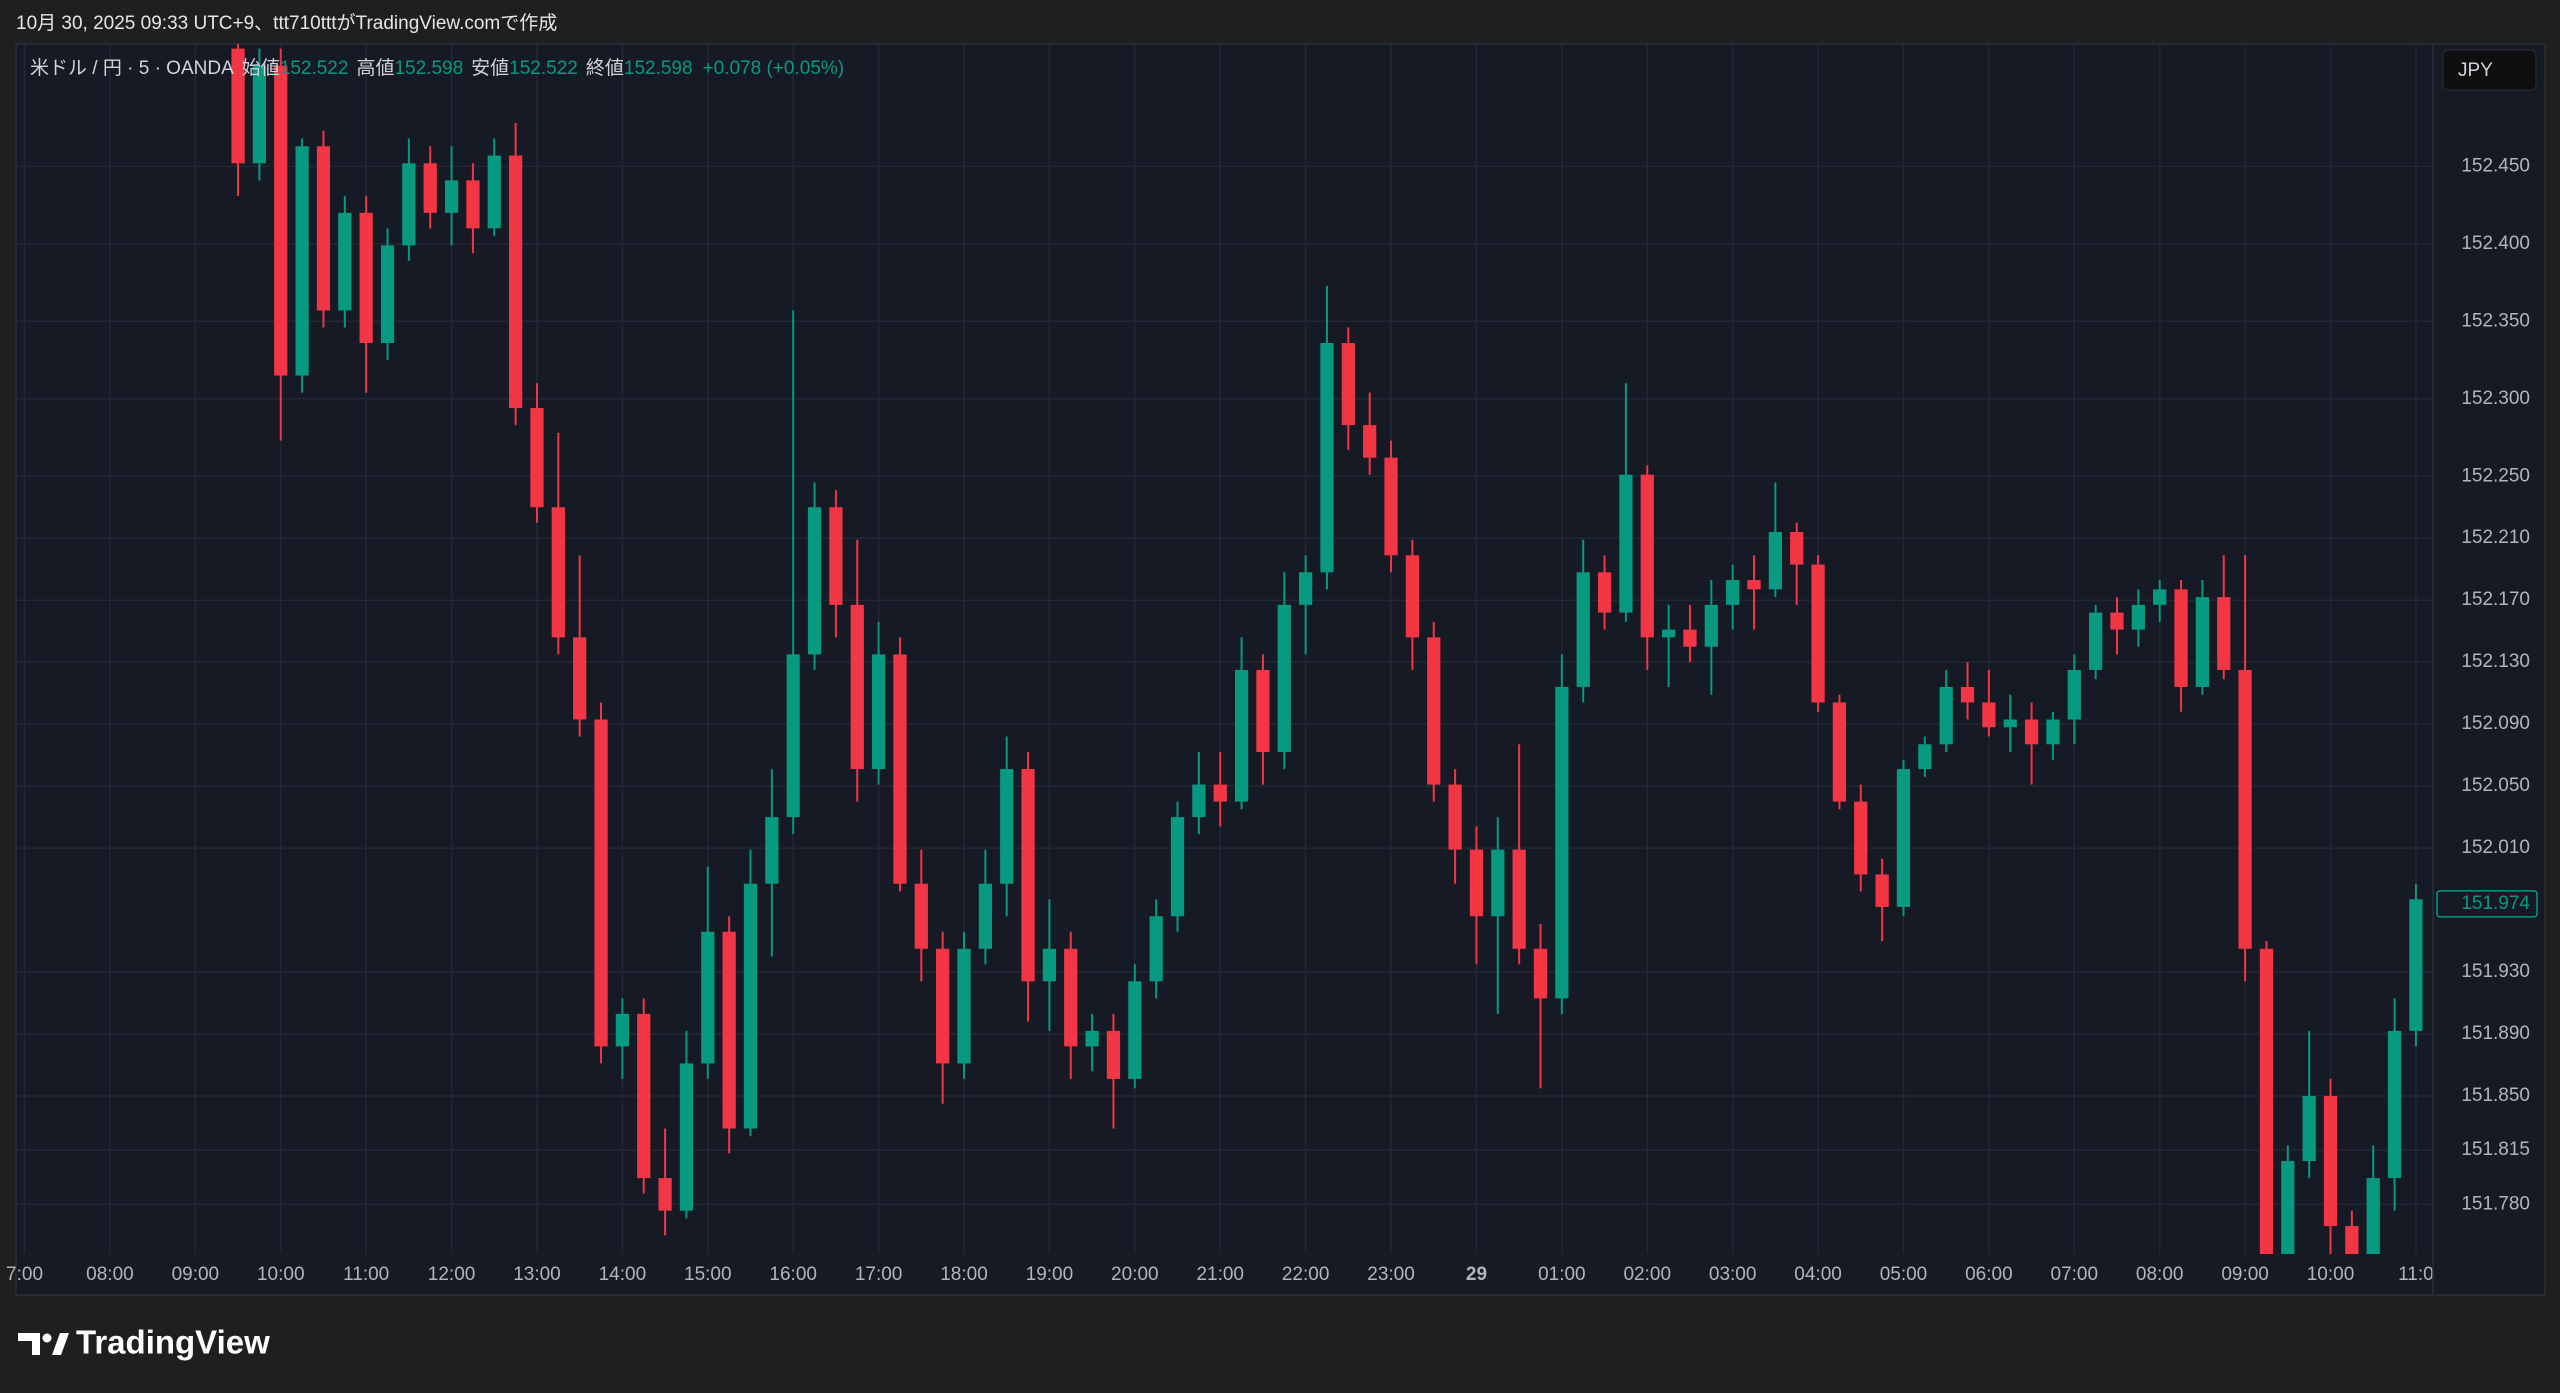 The image size is (2560, 1393). What do you see at coordinates (2475, 70) in the screenshot?
I see `button-label: JPY` at bounding box center [2475, 70].